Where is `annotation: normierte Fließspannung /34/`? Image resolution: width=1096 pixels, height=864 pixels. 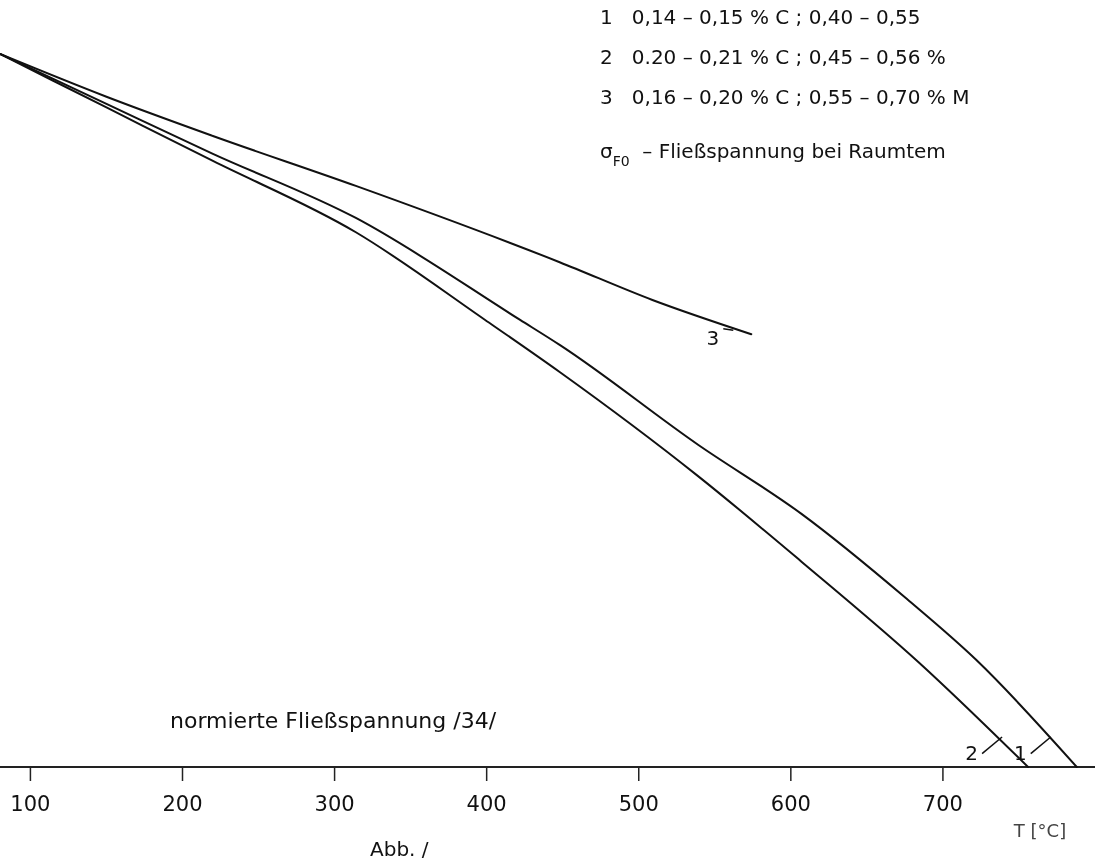 annotation: normierte Fließspannung /34/ is located at coordinates (333, 720).